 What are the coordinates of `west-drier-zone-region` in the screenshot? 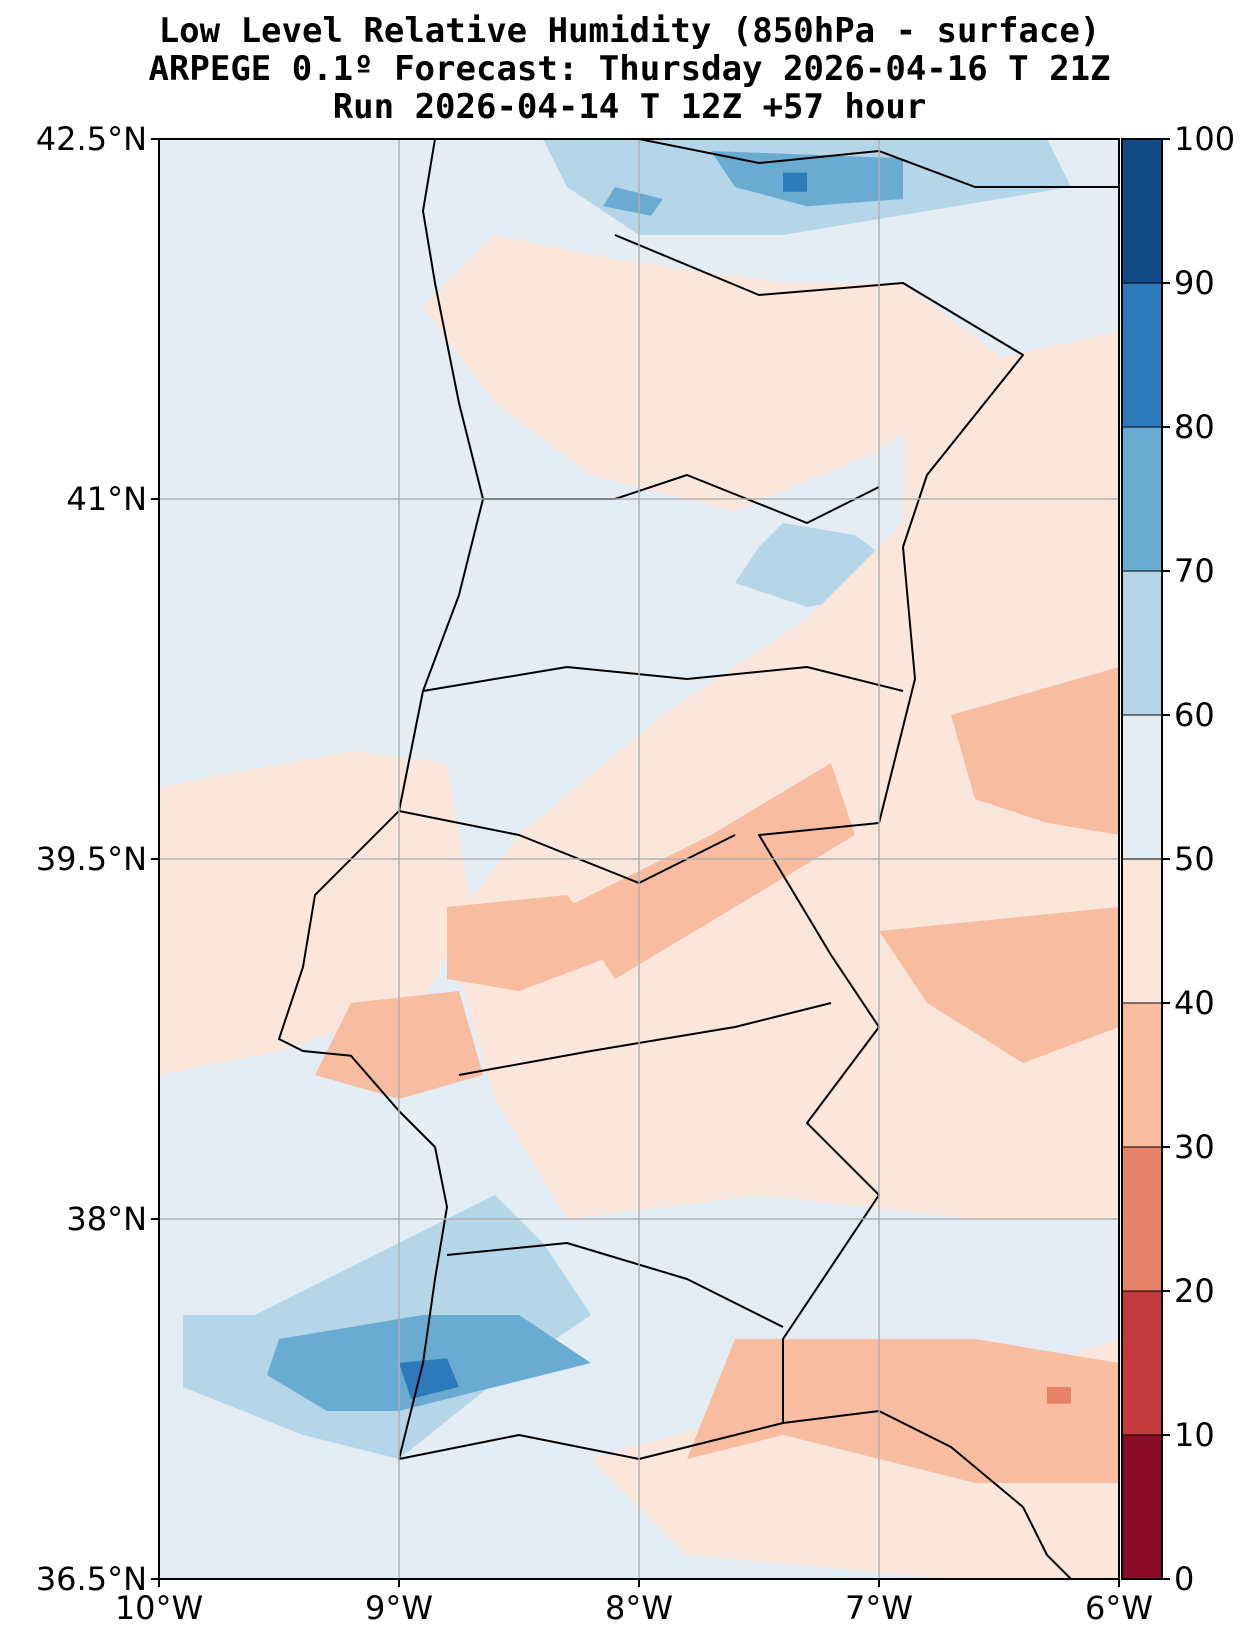 It's located at (531, 943).